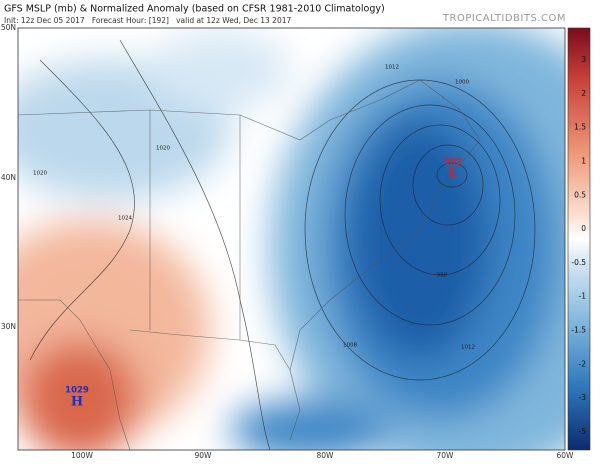 The height and width of the screenshot is (465, 600). I want to click on pressure-symbol: H, so click(77, 402).